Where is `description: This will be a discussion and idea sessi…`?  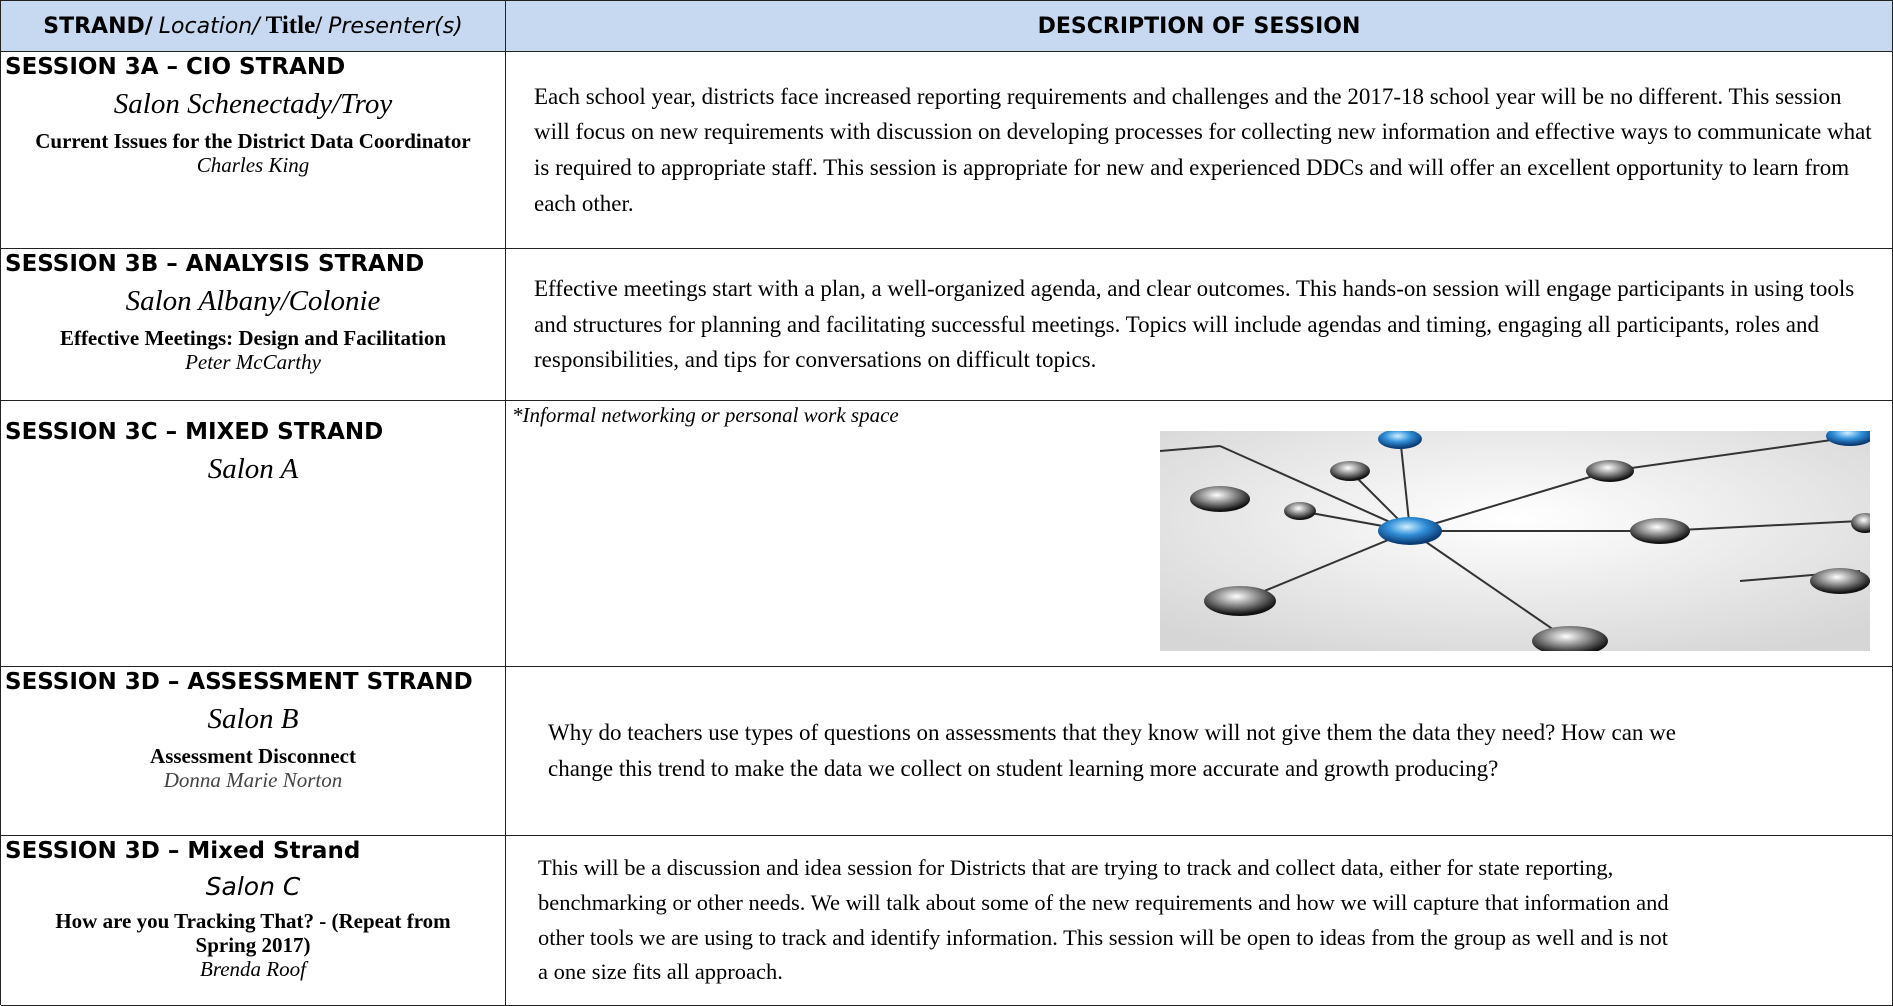
description: This will be a discussion and idea sessi… is located at coordinates (1103, 919).